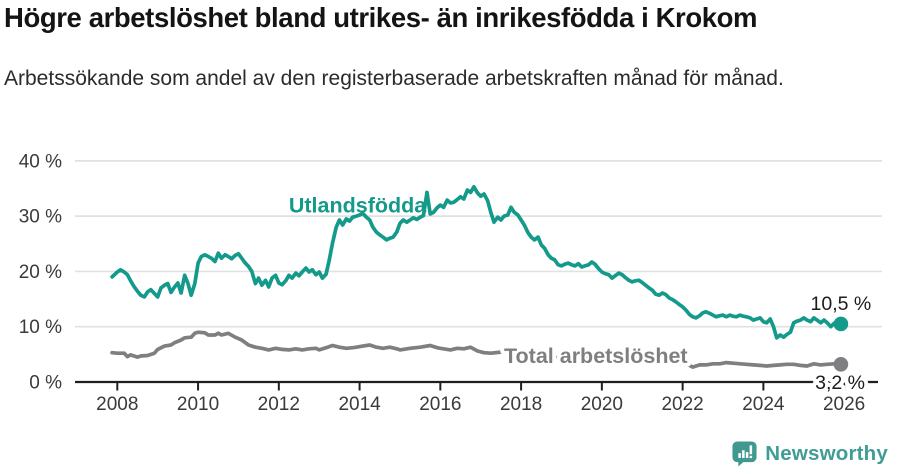 The height and width of the screenshot is (474, 900). What do you see at coordinates (198, 404) in the screenshot?
I see `x-tick-label: 2010` at bounding box center [198, 404].